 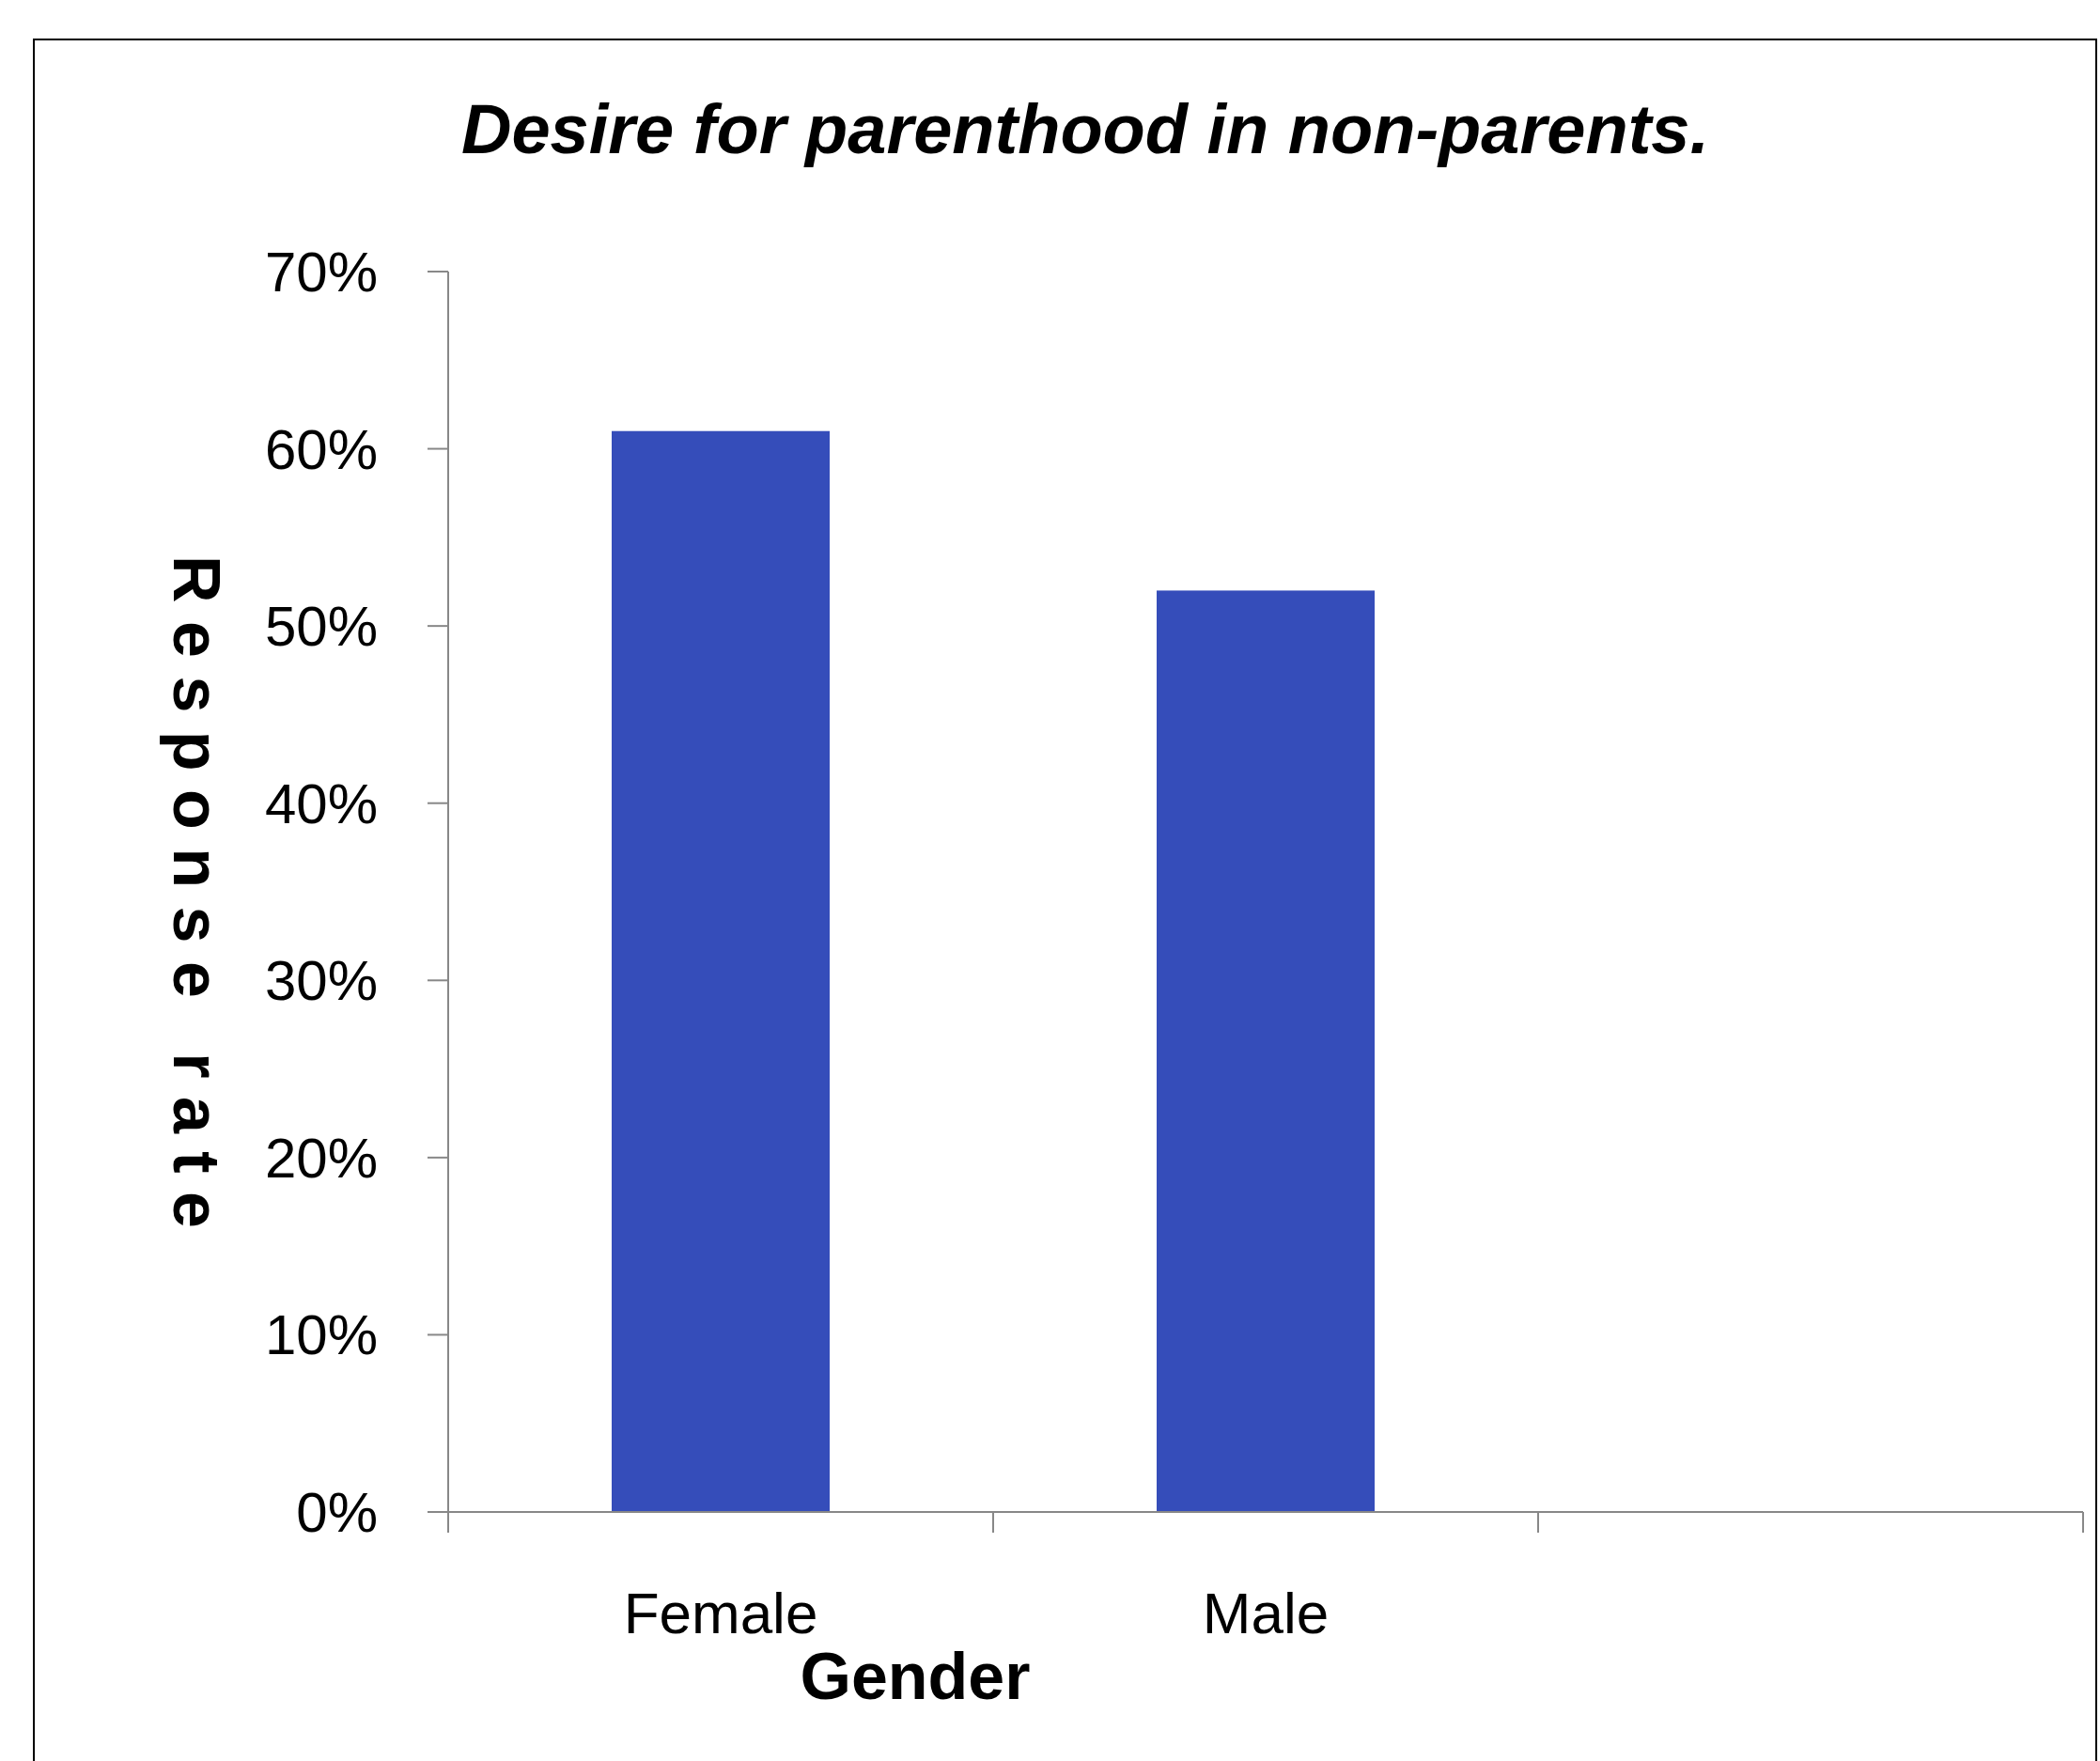 What do you see at coordinates (321, 1158) in the screenshot?
I see `y-tick-label: 20%` at bounding box center [321, 1158].